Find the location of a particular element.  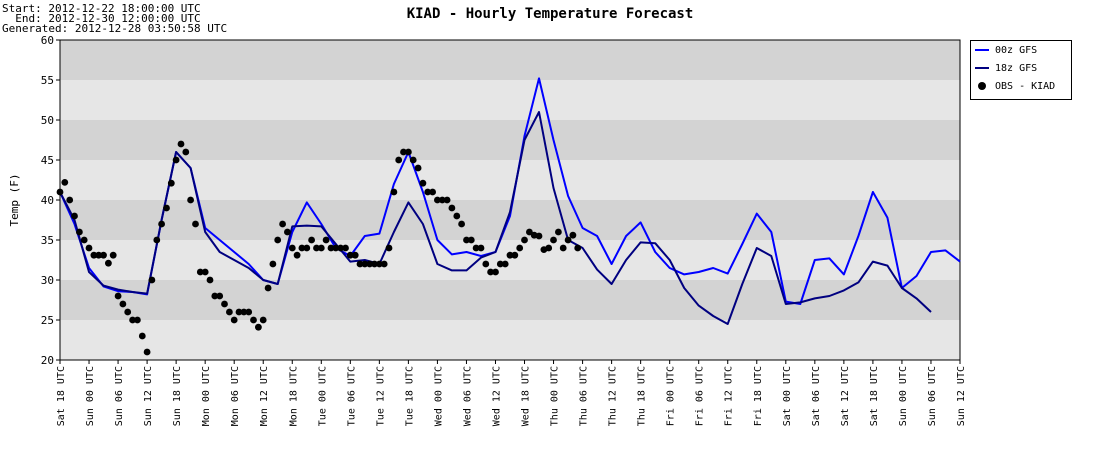

x-tick-label: Tue 06 UTC is located at coordinates (351, 396).